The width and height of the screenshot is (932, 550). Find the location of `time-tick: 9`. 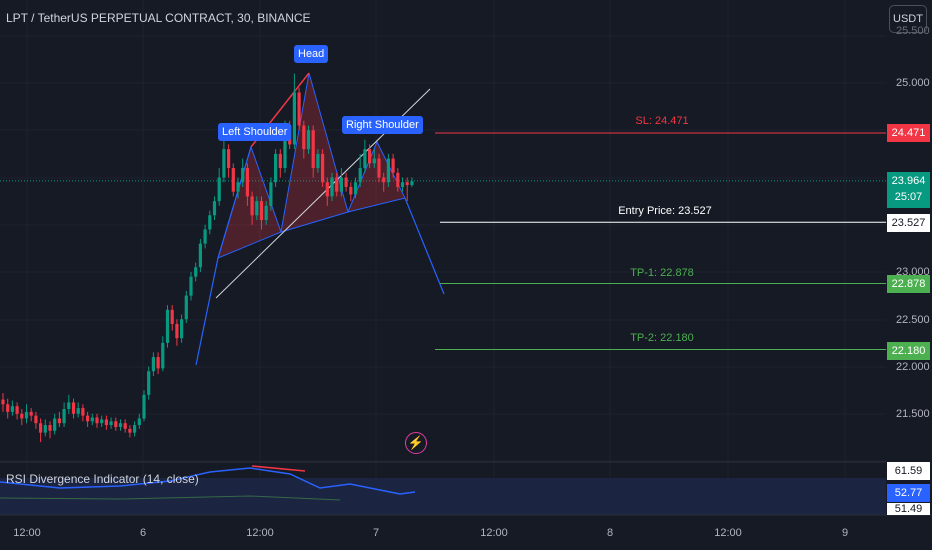

time-tick: 9 is located at coordinates (845, 533).